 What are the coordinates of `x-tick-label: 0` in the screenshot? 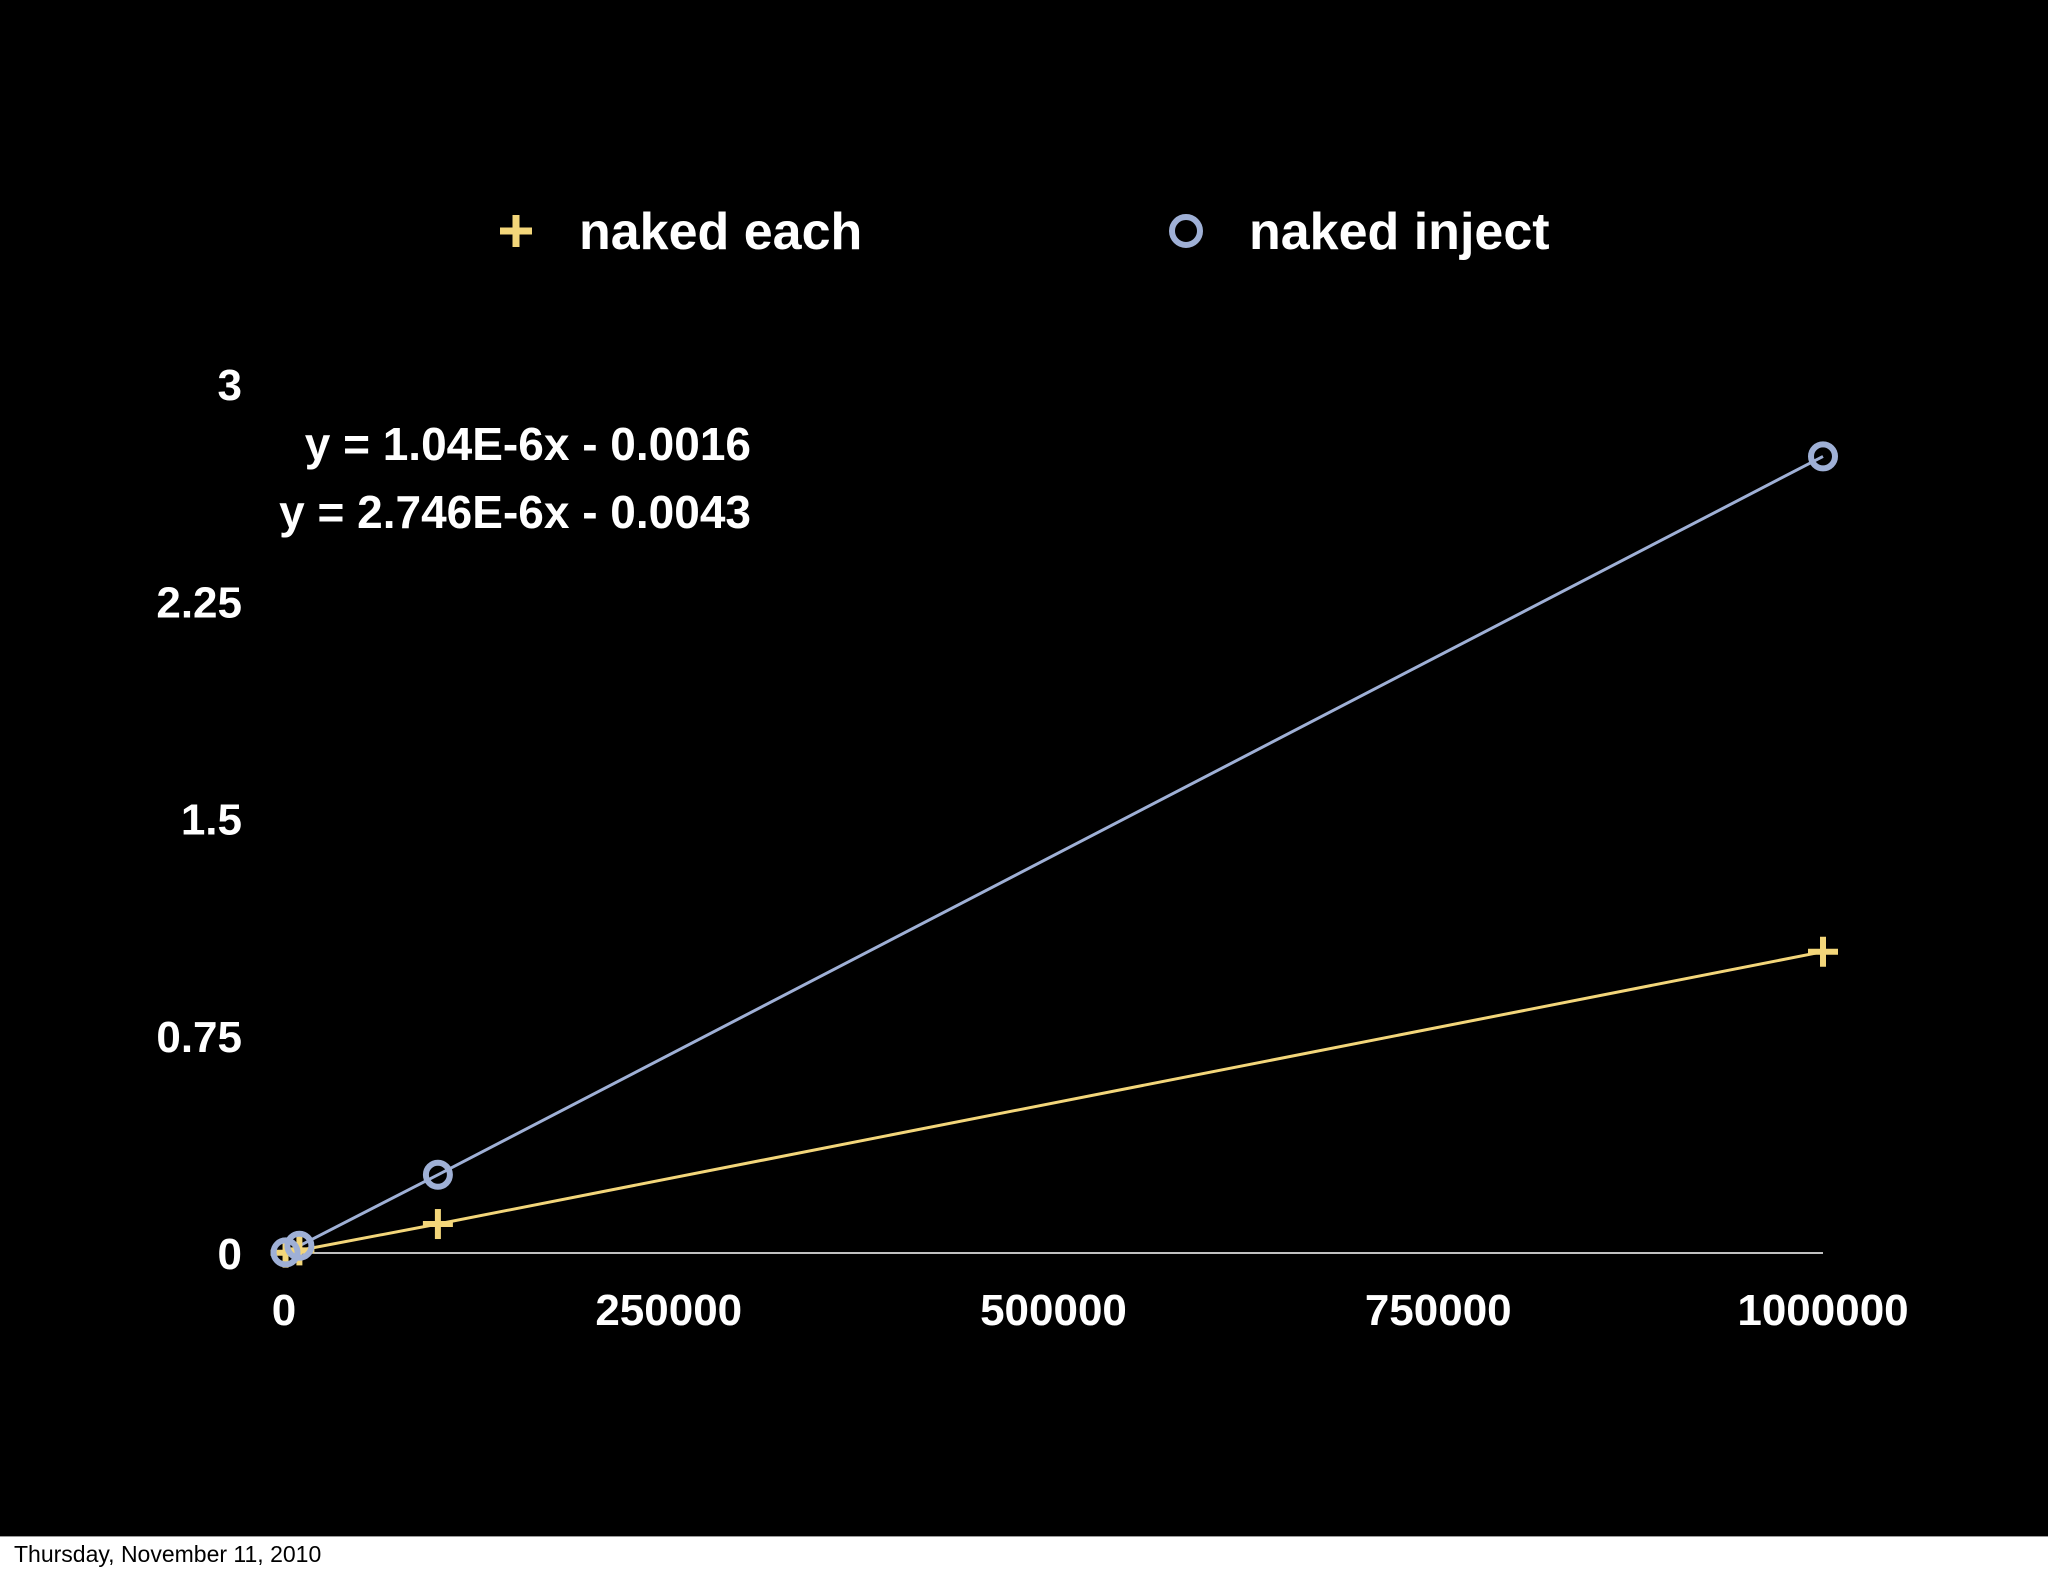 It's located at (284, 1310).